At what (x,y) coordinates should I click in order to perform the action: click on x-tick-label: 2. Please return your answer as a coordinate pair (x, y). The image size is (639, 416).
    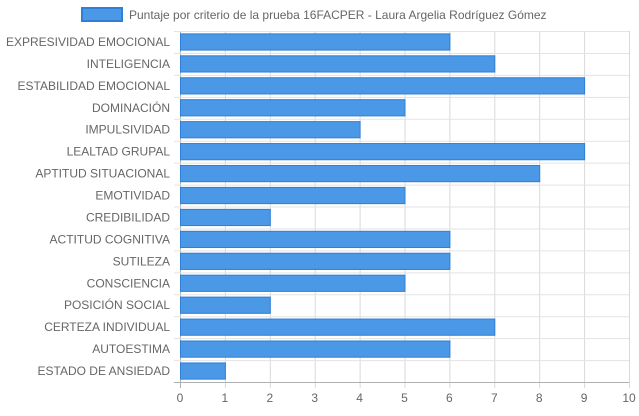
    Looking at the image, I should click on (269, 398).